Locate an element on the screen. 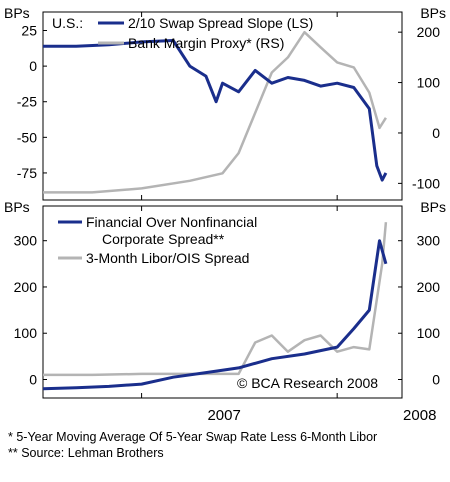 Image resolution: width=450 pixels, height=482 pixels. legend-label: Bank Margin Proxy* (RS) is located at coordinates (206, 43).